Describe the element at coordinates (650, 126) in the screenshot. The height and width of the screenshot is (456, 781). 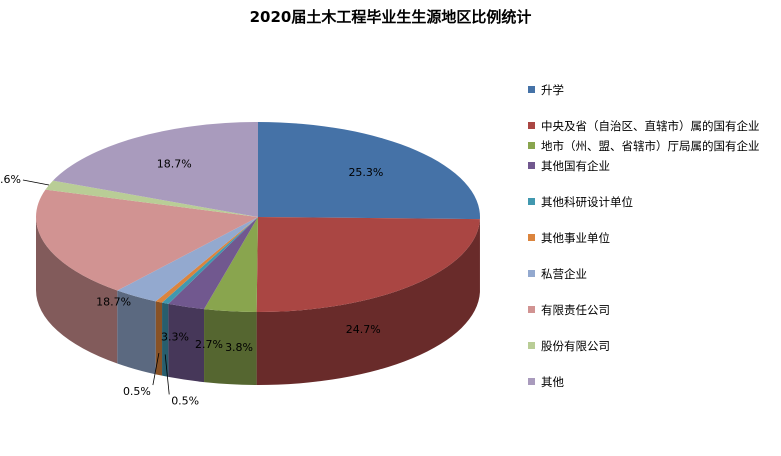
I see `legend-label-1: 中央及省（自治区、直辖市）属的国有企业` at that location.